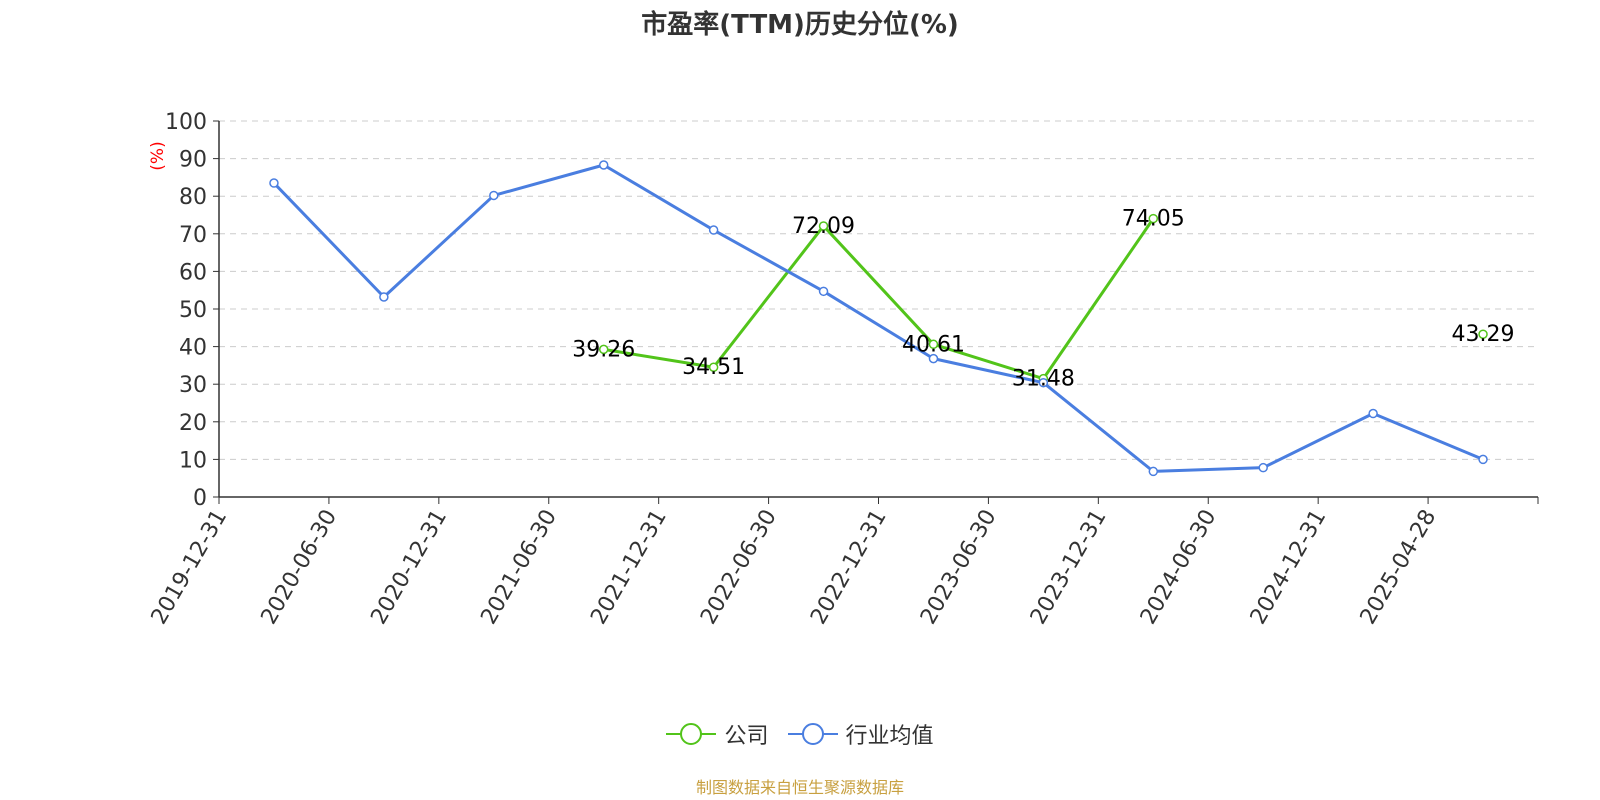 The image size is (1600, 800). I want to click on y-tick-label-30: 30, so click(193, 385).